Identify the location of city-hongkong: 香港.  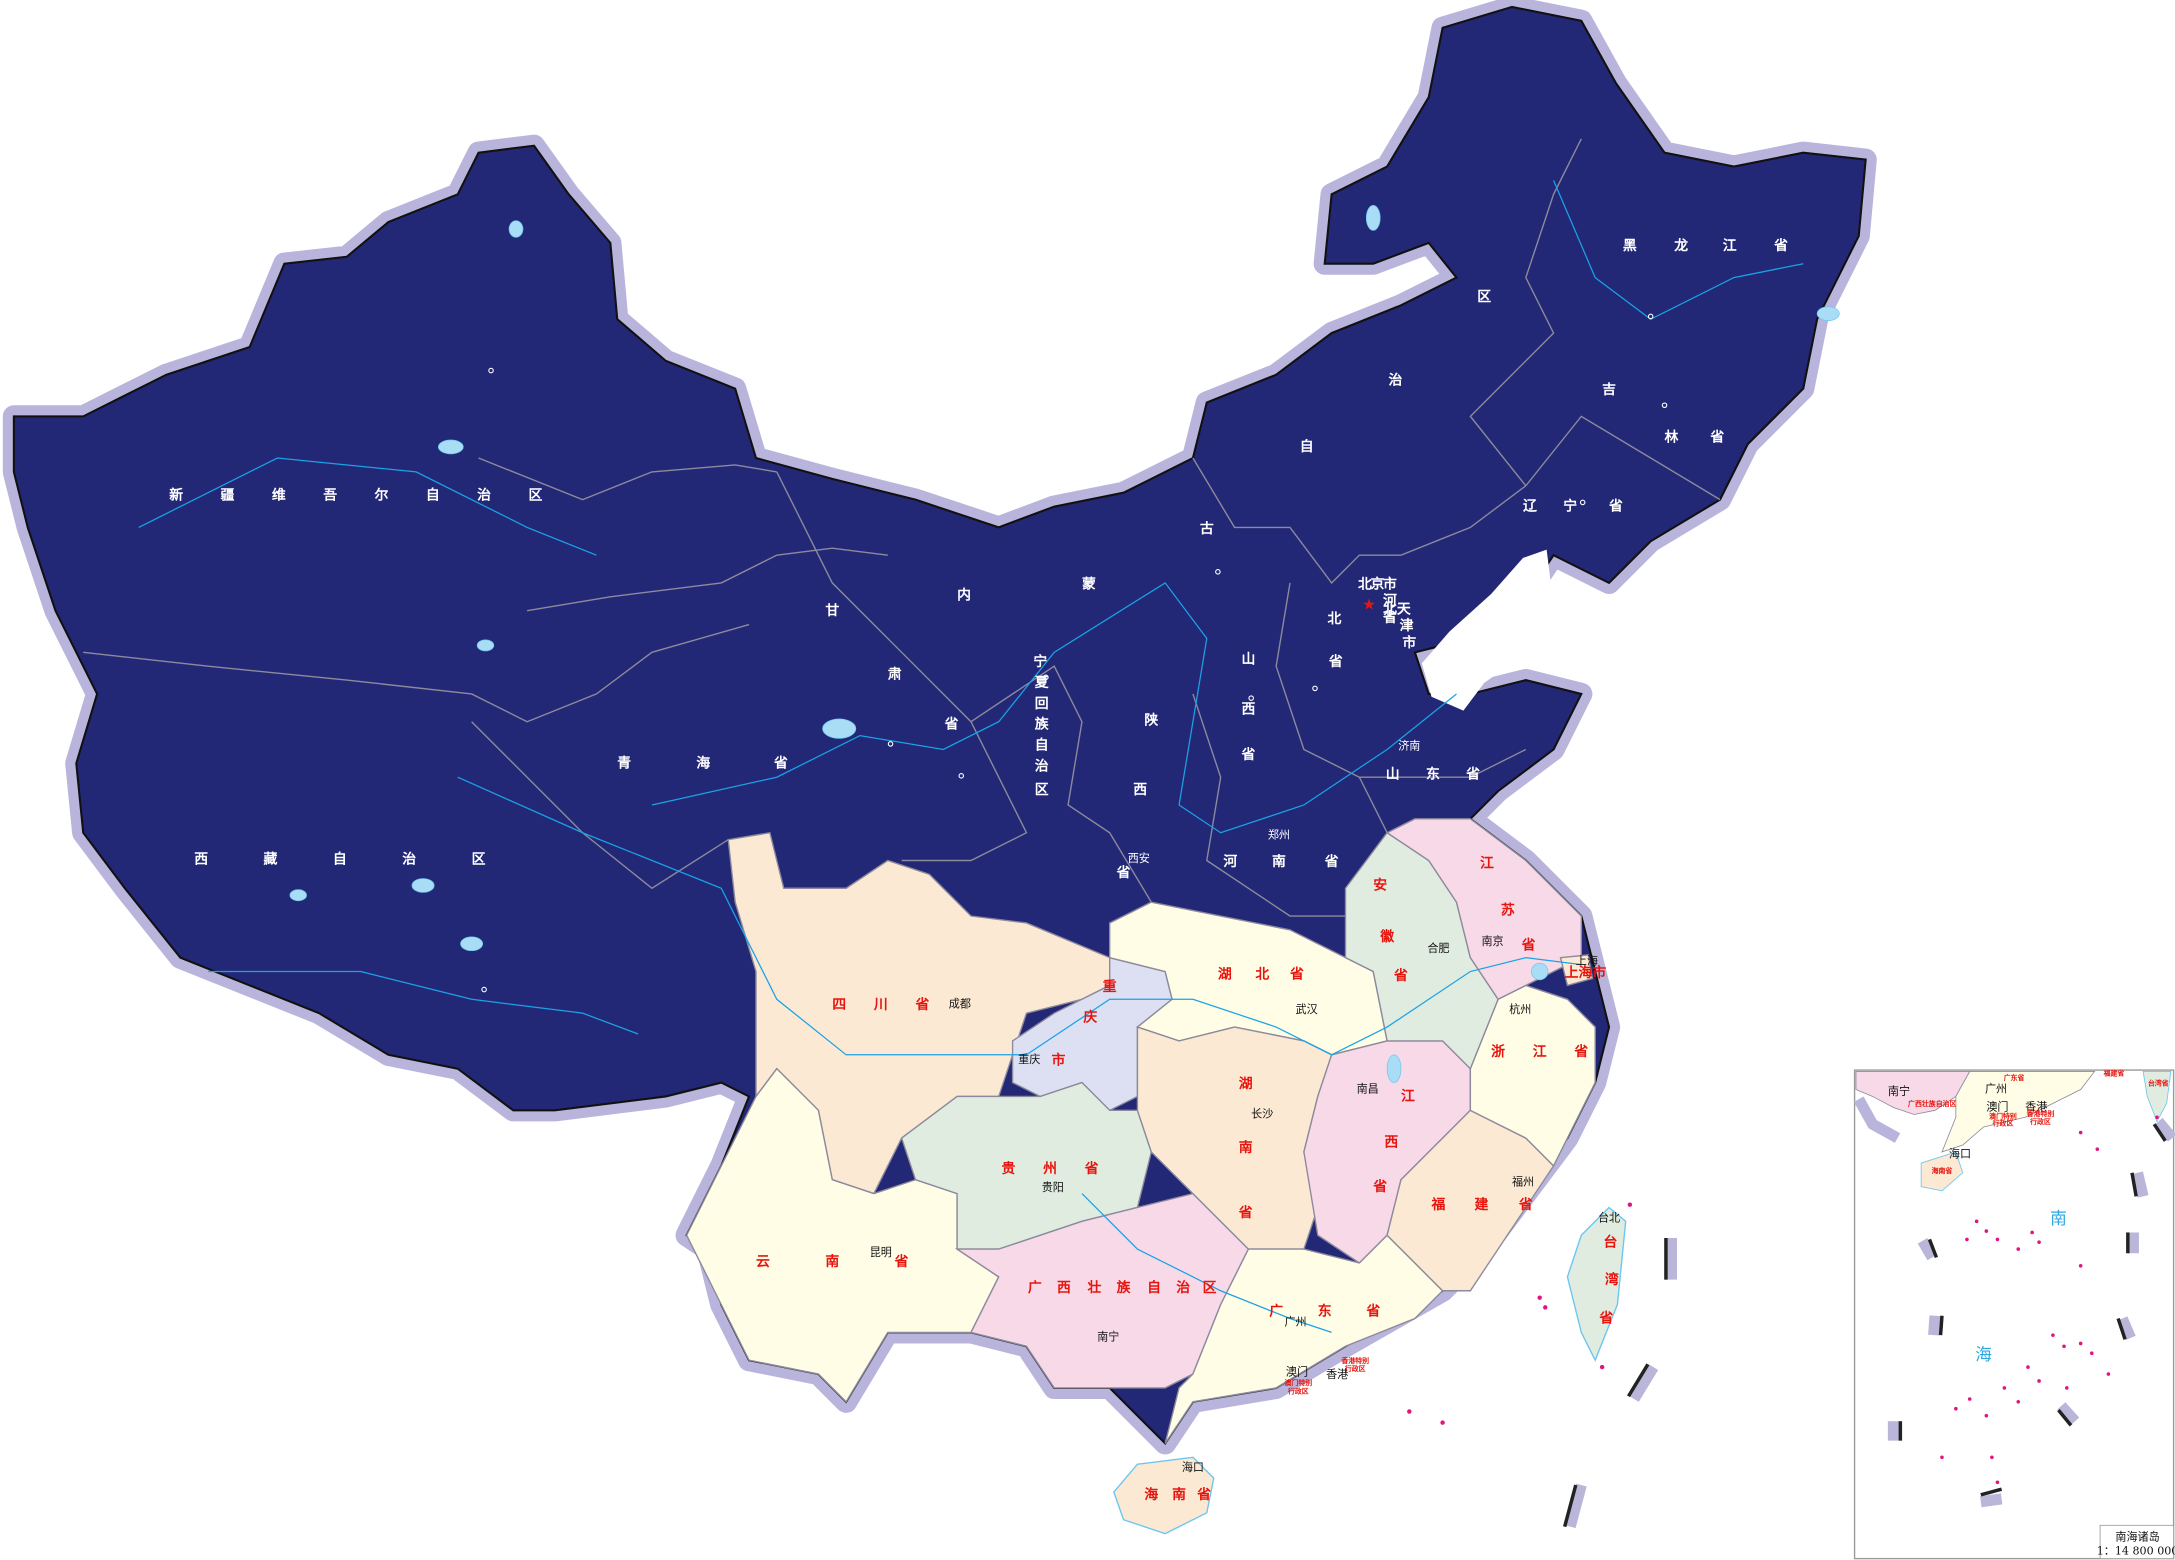
(1337, 1374).